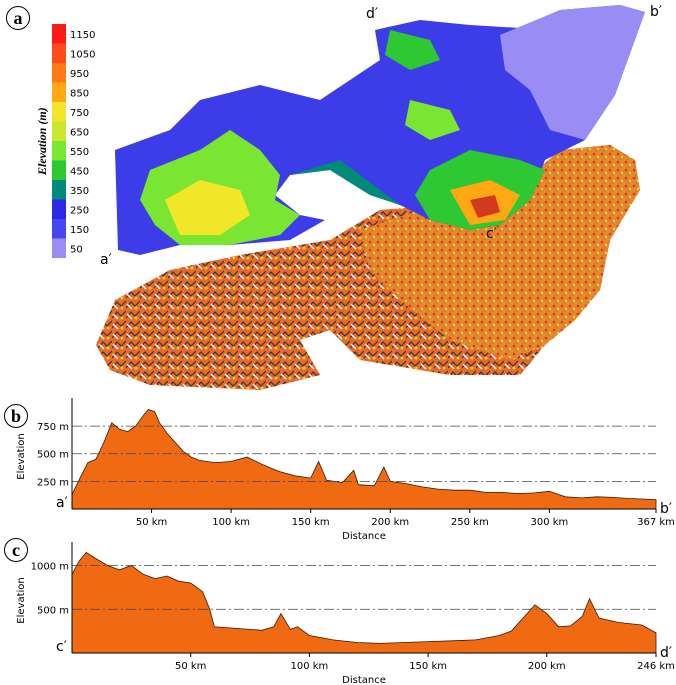 The width and height of the screenshot is (676, 685). Describe the element at coordinates (16, 550) in the screenshot. I see `panel-label-c: c` at that location.